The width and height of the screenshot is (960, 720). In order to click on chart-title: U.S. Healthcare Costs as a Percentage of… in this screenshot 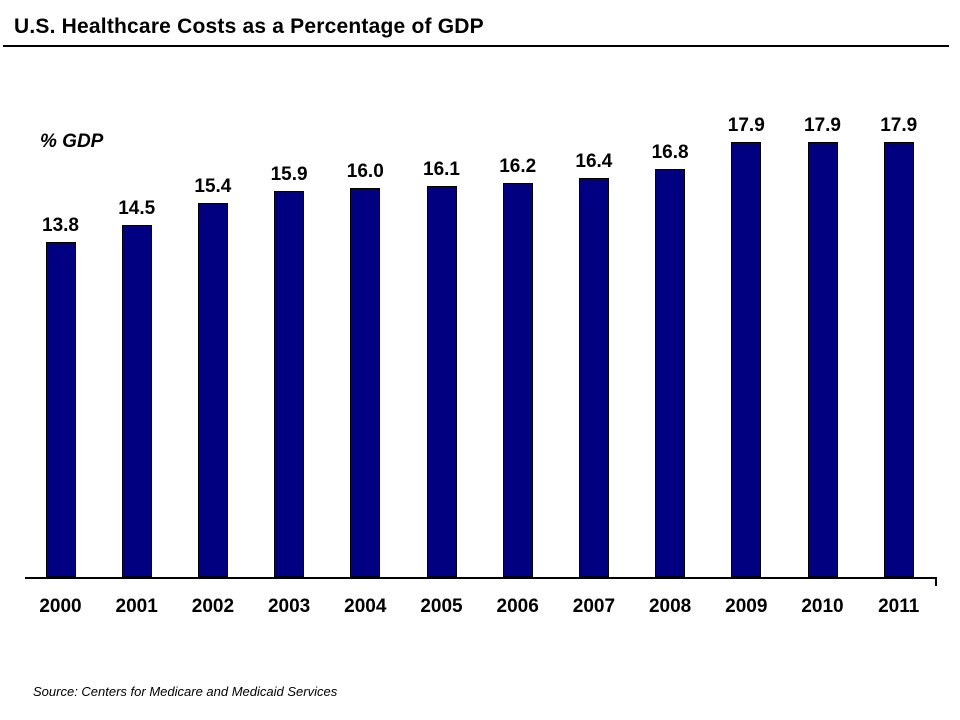, I will do `click(249, 26)`.